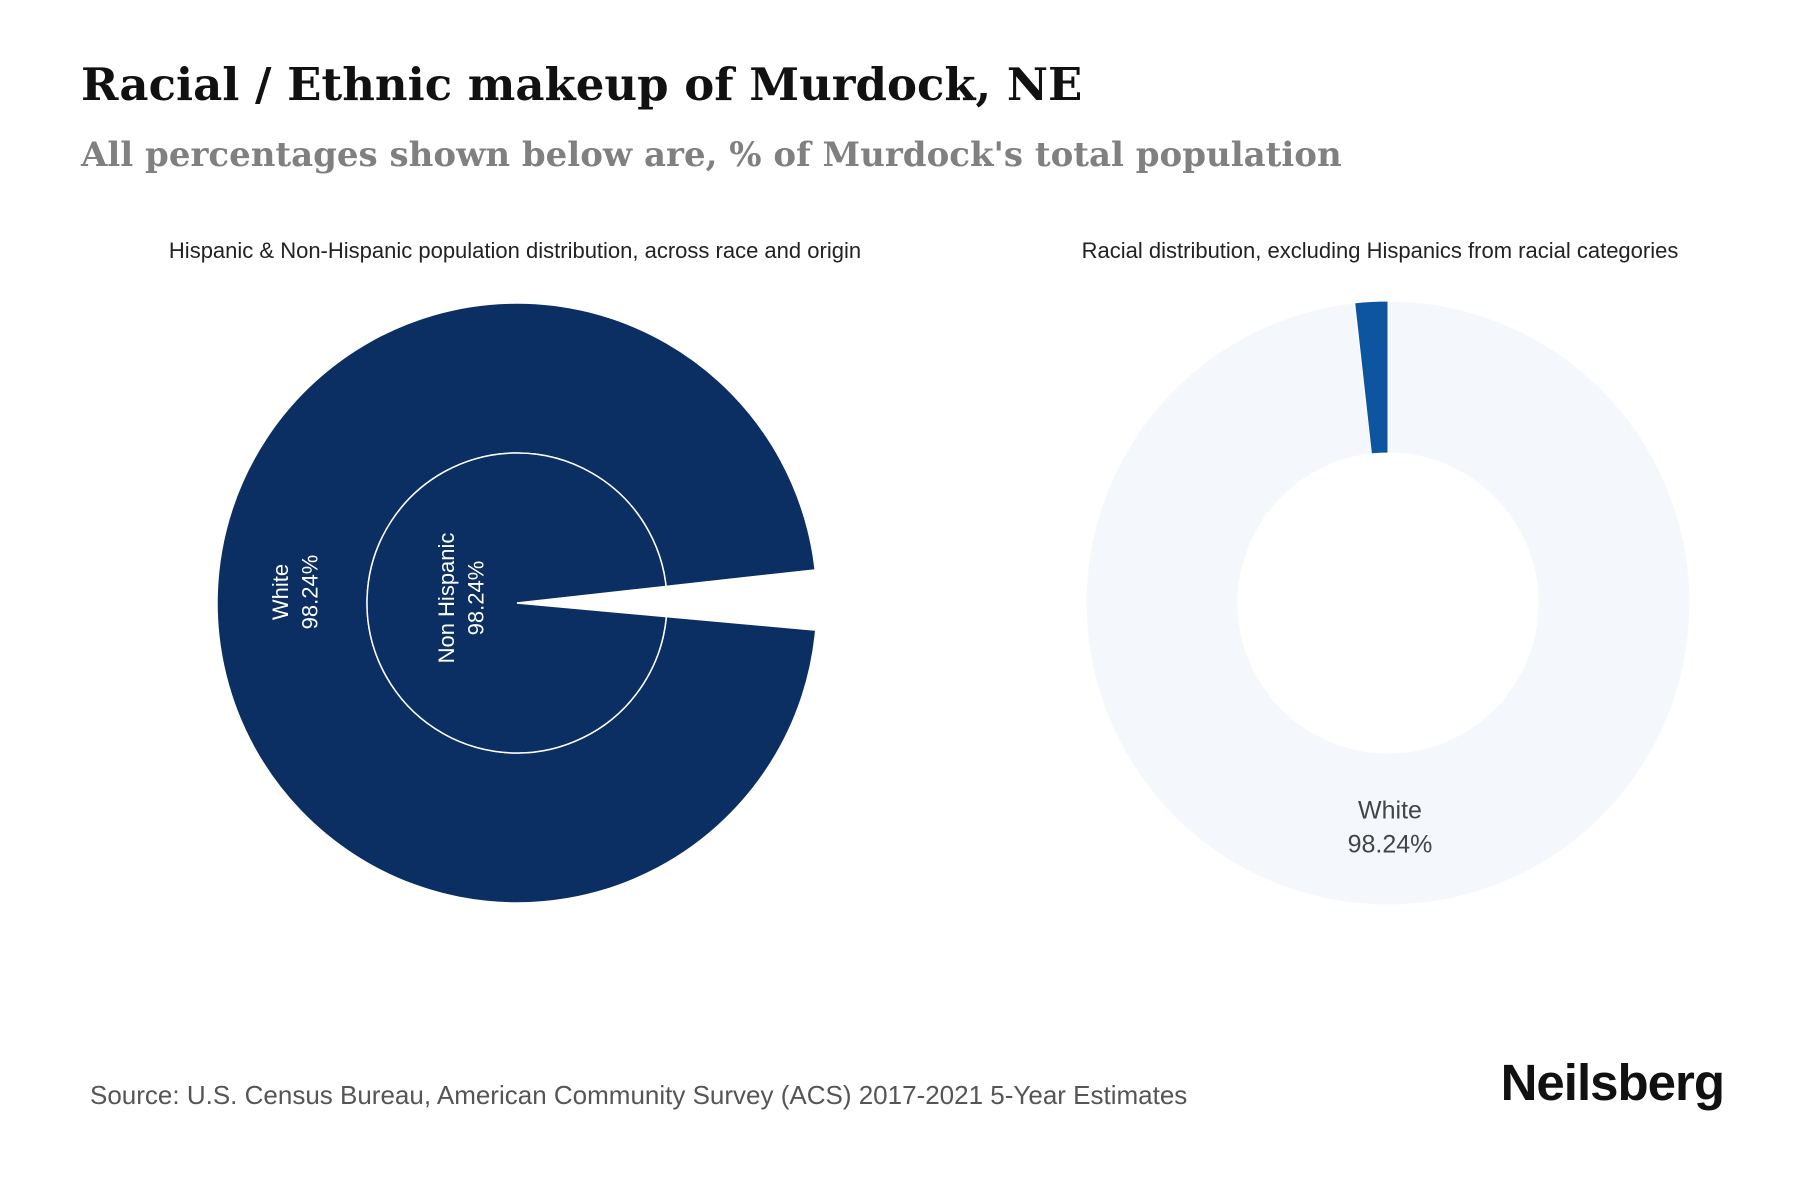 This screenshot has height=1200, width=1800. What do you see at coordinates (1371, 377) in the screenshot?
I see `donut-slice-other` at bounding box center [1371, 377].